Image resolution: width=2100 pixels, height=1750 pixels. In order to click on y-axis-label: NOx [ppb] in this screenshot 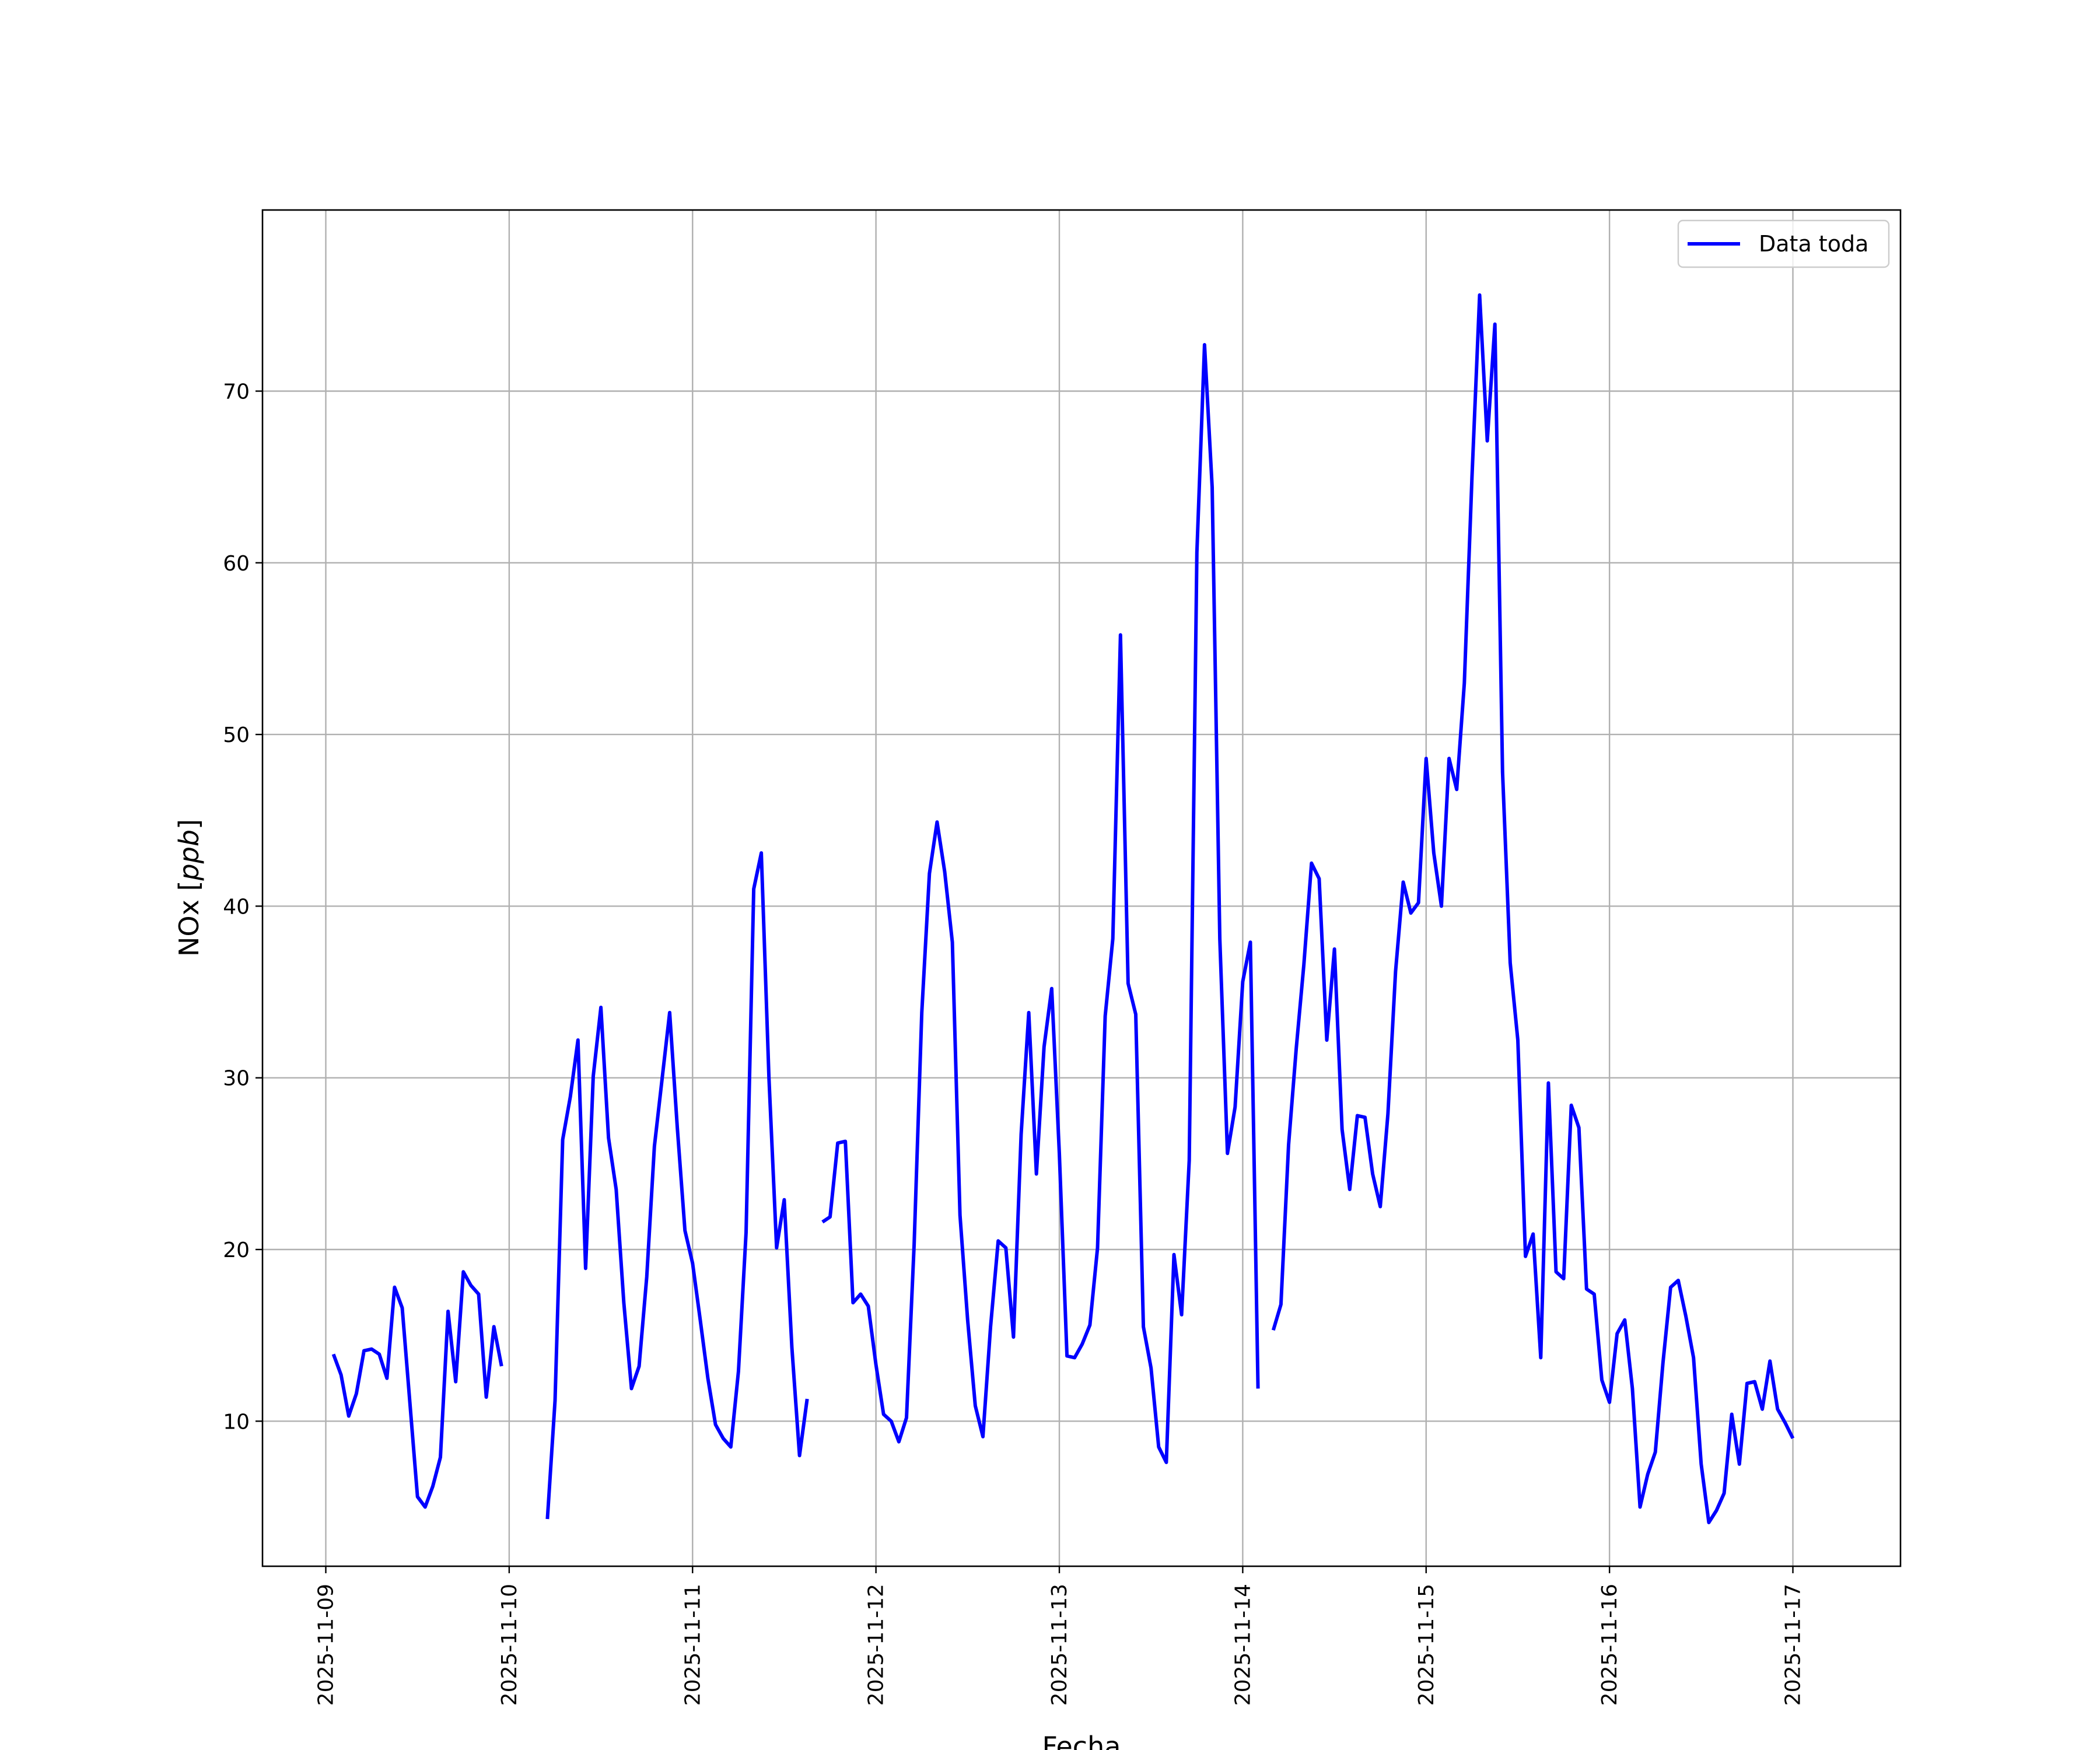, I will do `click(189, 888)`.